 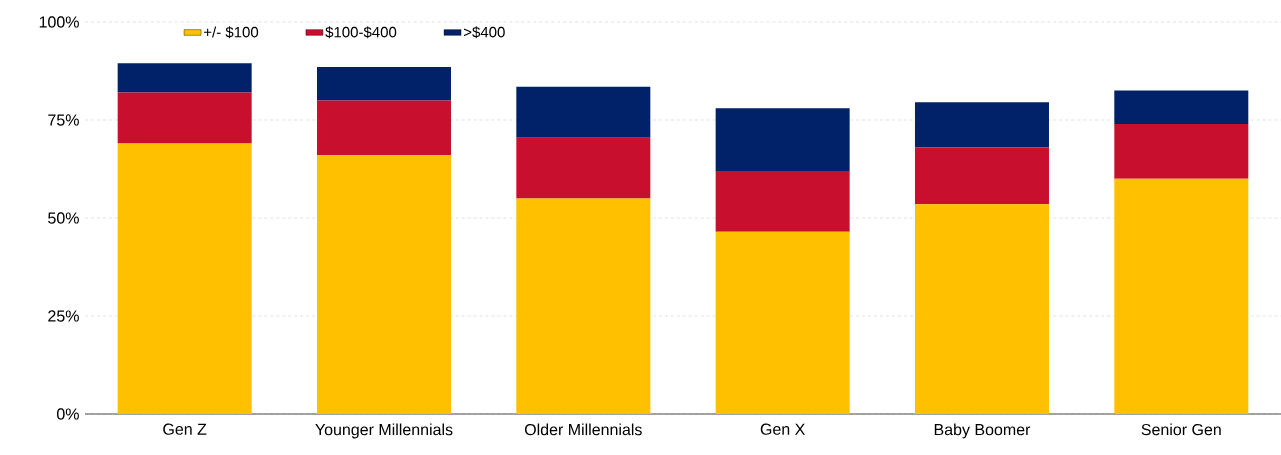 What do you see at coordinates (1181, 429) in the screenshot?
I see `x-tick-label: Senior Gen` at bounding box center [1181, 429].